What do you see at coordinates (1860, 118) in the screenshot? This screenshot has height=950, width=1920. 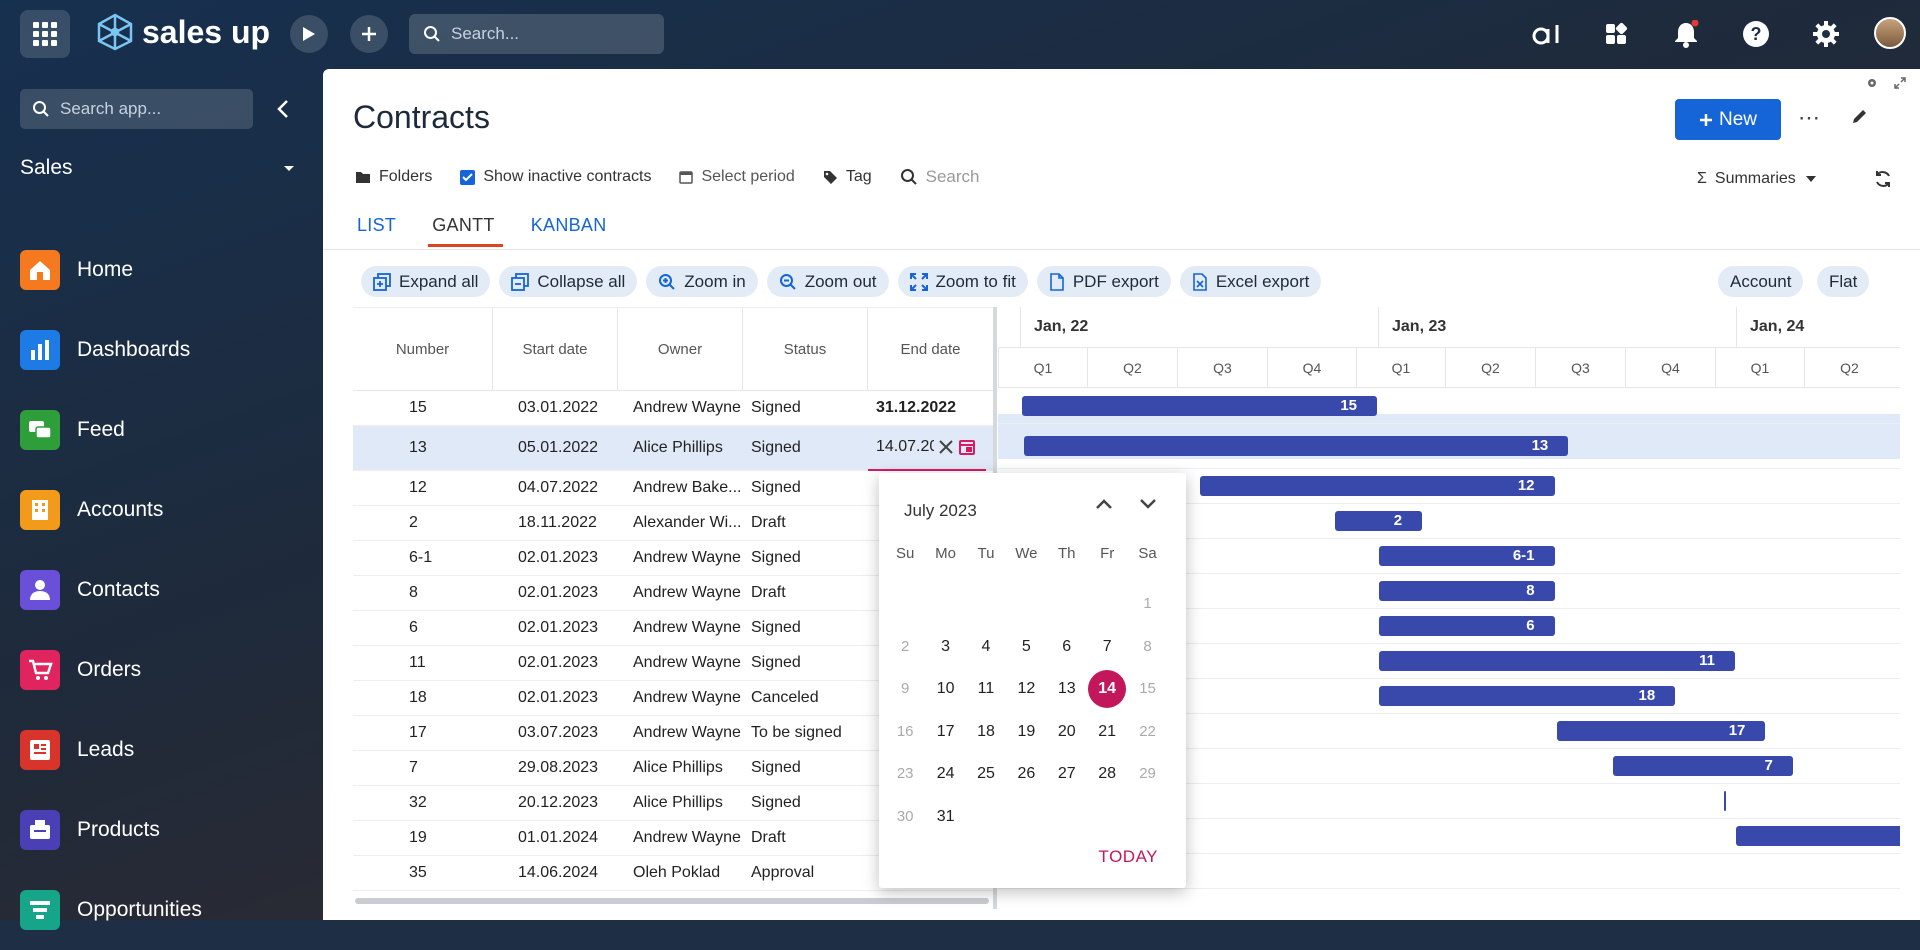 I see `edit-button` at bounding box center [1860, 118].